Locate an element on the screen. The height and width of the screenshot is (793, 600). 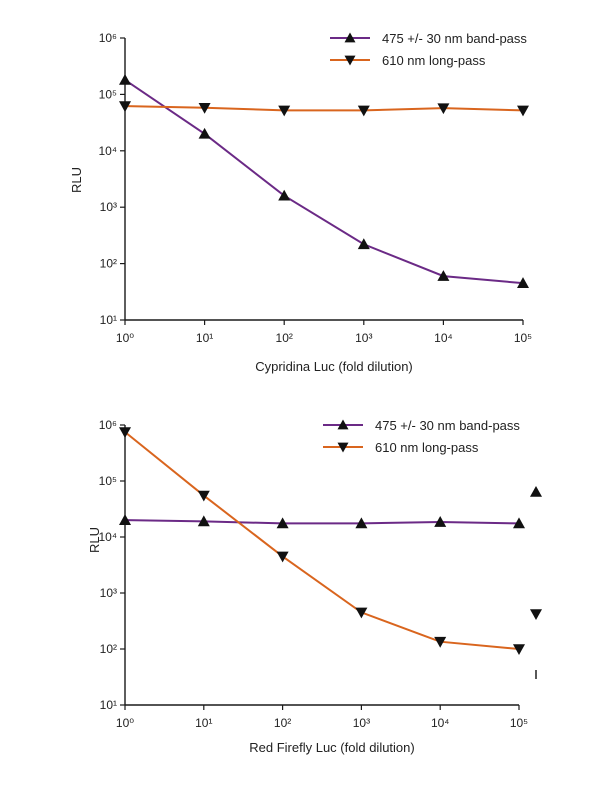
x-axis-label: Cypridina Luc (fold dilution) is located at coordinates (334, 366).